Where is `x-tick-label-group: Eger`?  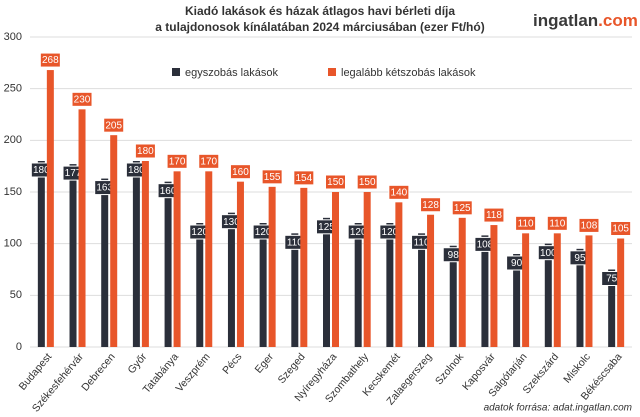
x-tick-label-group: Eger is located at coordinates (265, 363).